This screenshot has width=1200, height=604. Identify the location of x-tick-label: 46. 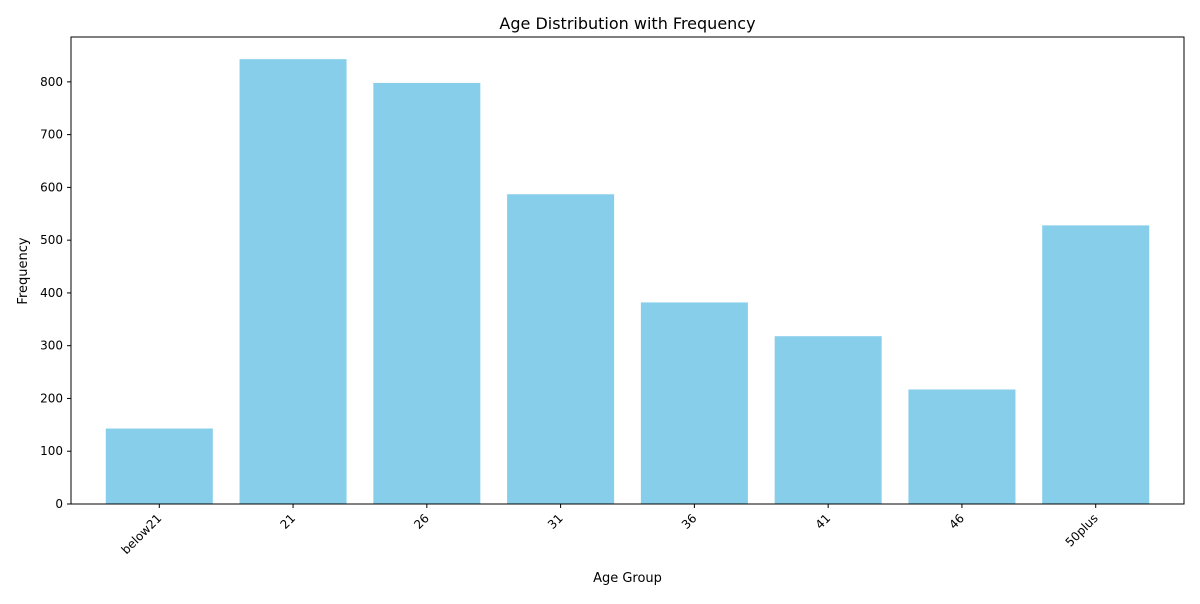
(956, 521).